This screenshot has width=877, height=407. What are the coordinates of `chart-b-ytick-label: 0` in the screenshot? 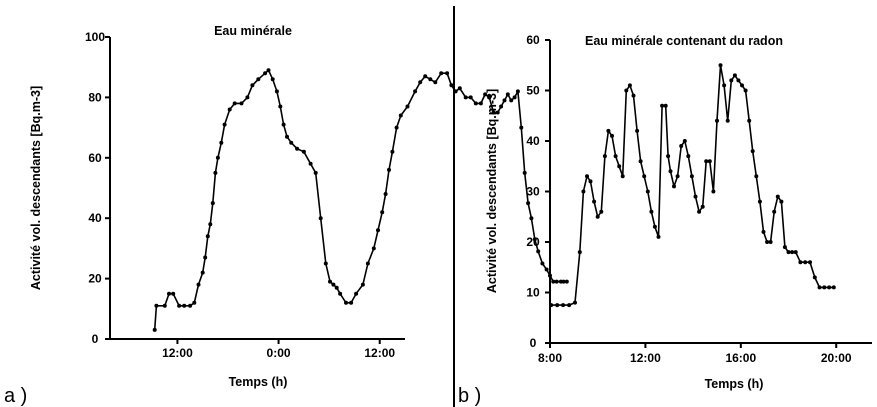 It's located at (533, 343).